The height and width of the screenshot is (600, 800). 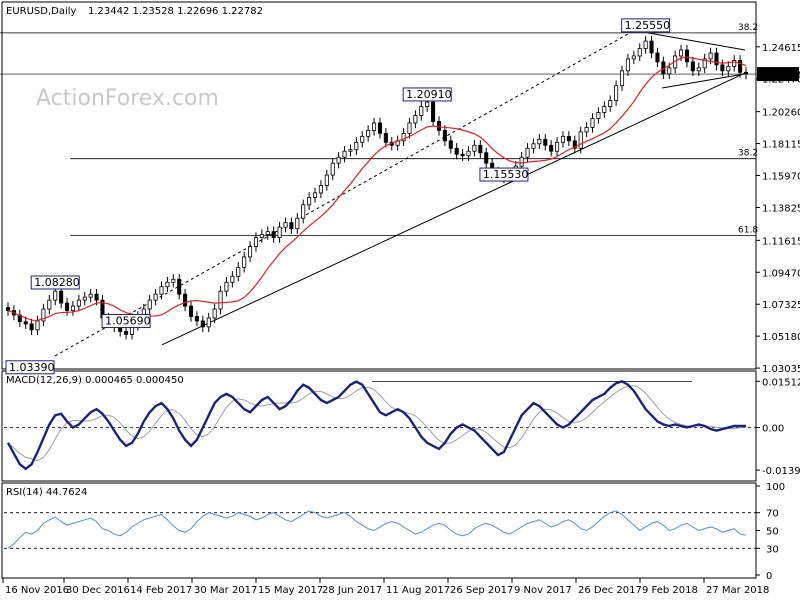 I want to click on y-tick-label: 0.00, so click(x=773, y=429).